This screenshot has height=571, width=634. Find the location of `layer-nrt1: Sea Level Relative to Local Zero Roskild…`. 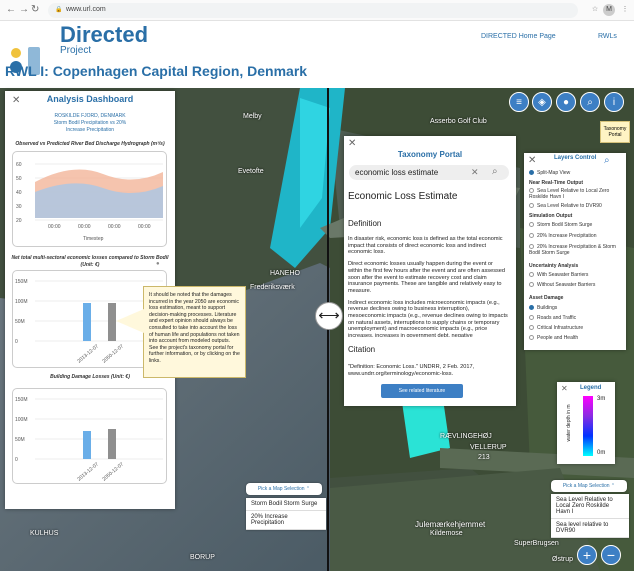

layer-nrt1: Sea Level Relative to Local Zero Roskild… is located at coordinates (569, 194).